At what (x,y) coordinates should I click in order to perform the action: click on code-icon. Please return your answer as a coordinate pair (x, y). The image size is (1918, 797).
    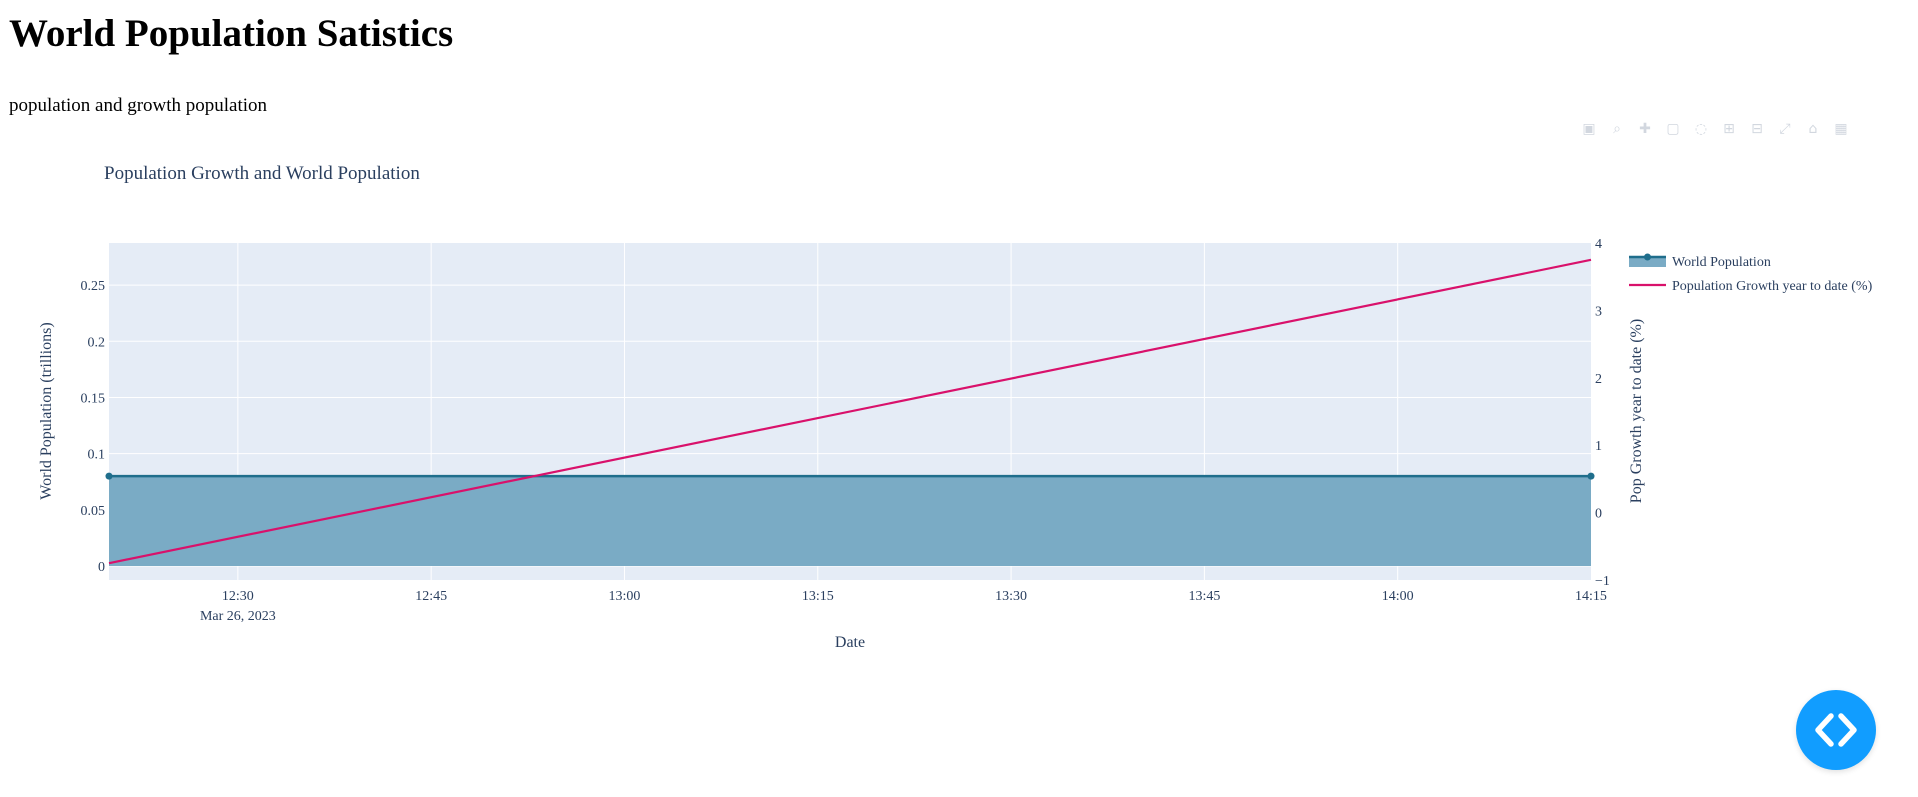
    Looking at the image, I should click on (1836, 730).